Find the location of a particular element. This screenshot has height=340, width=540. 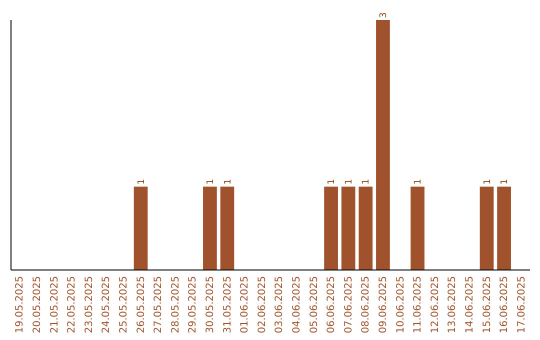

x-tick-label: 02.06.2025 is located at coordinates (262, 305).